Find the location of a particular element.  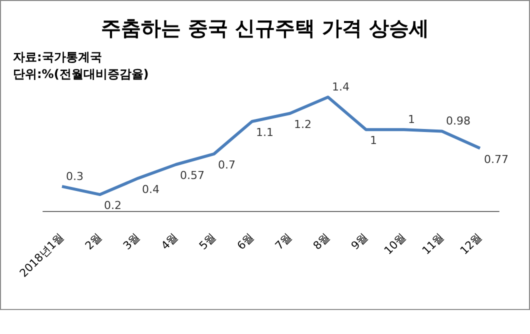

x-tick-label: 5월 is located at coordinates (207, 241).